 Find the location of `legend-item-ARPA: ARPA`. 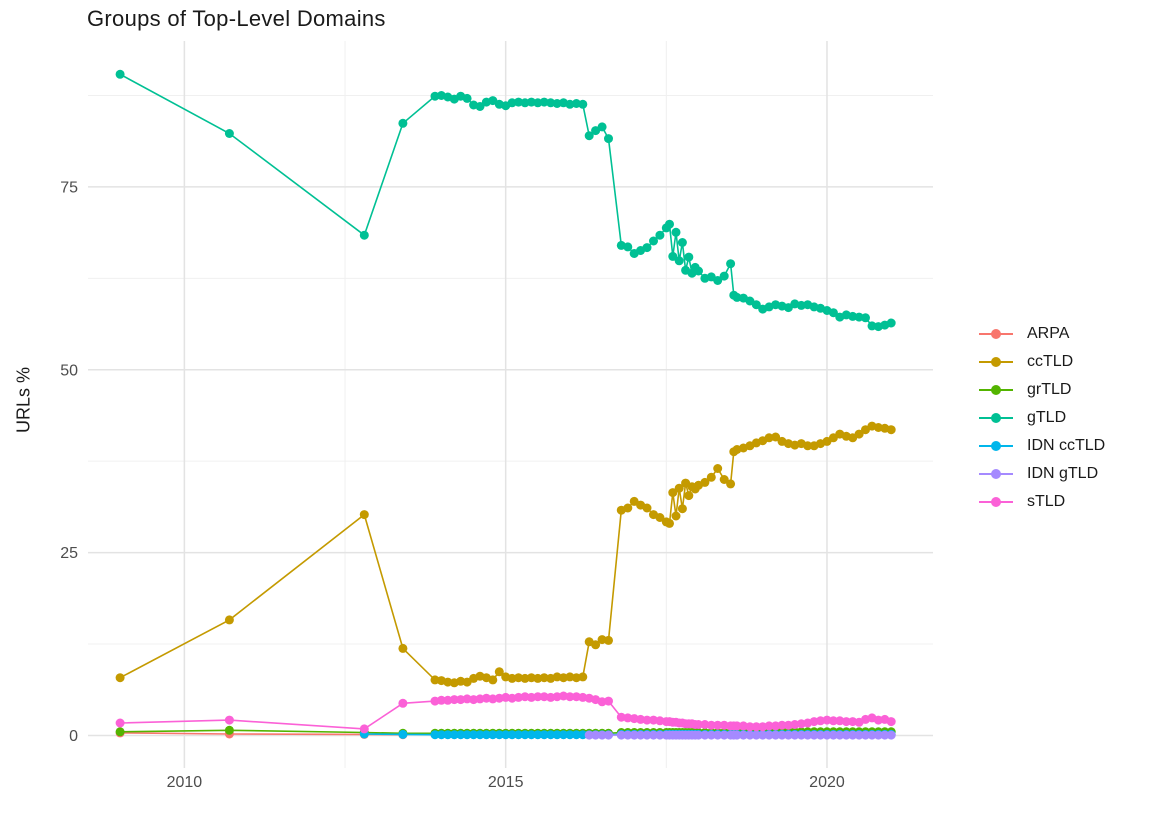

legend-item-ARPA: ARPA is located at coordinates (1041, 334).